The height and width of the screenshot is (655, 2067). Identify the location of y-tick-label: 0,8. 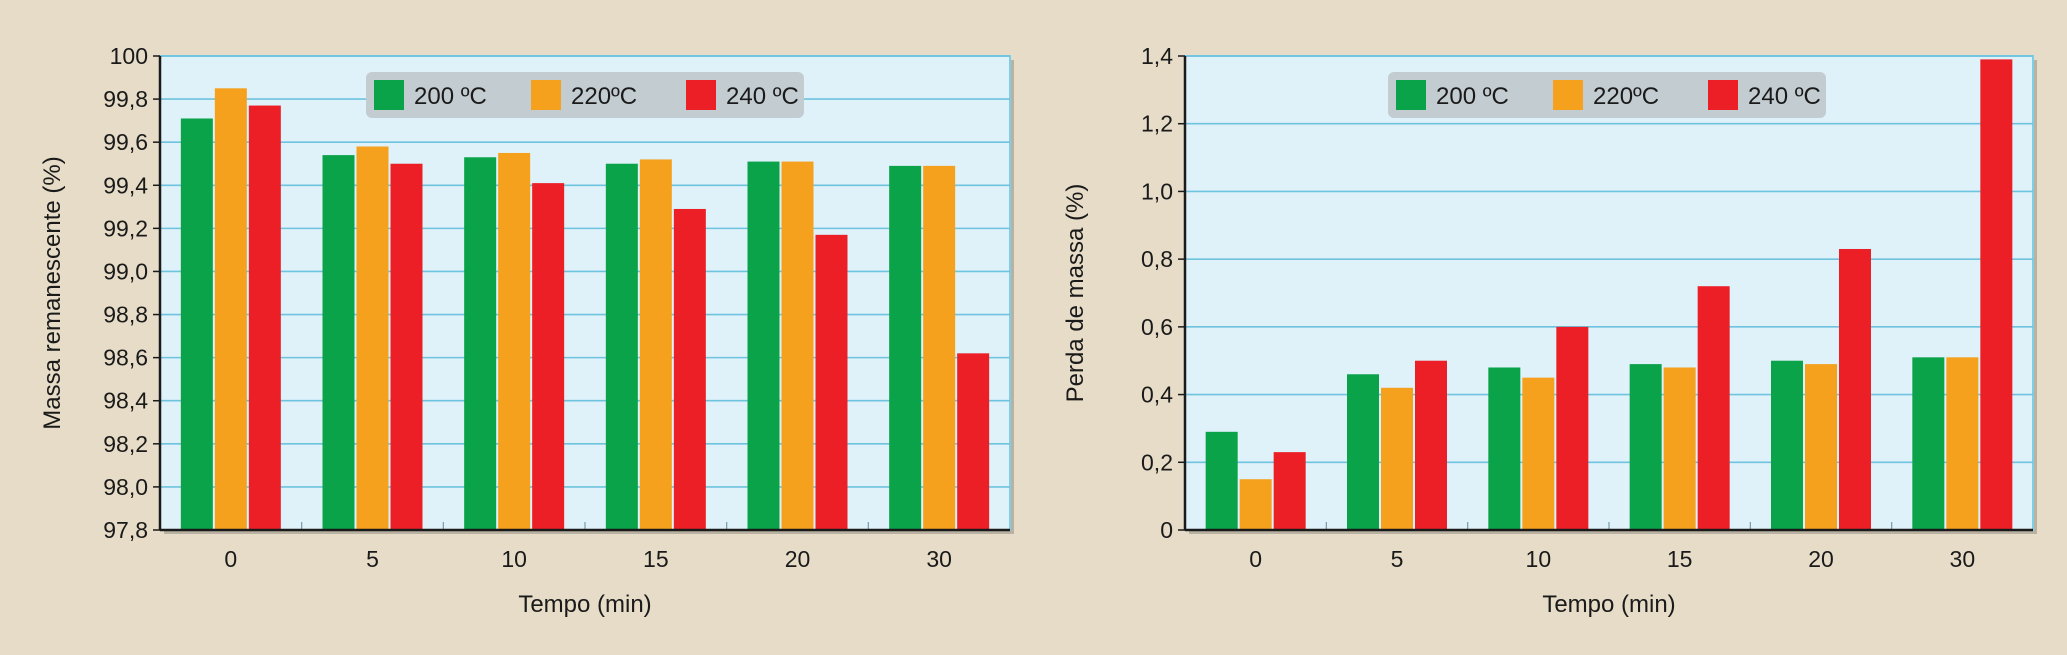
(1157, 259).